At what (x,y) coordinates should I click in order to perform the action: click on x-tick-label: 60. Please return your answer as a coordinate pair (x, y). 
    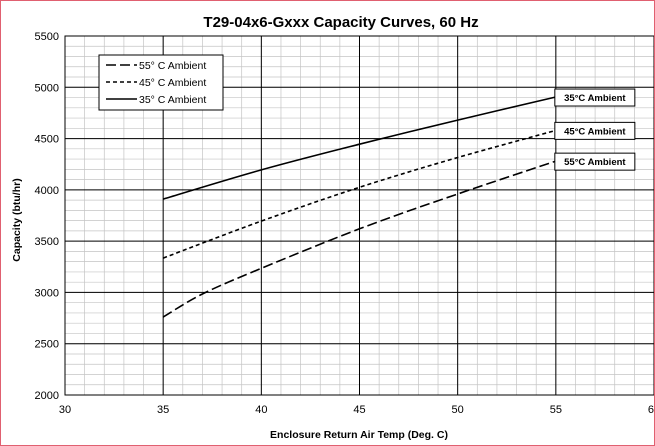
    Looking at the image, I should click on (651, 410).